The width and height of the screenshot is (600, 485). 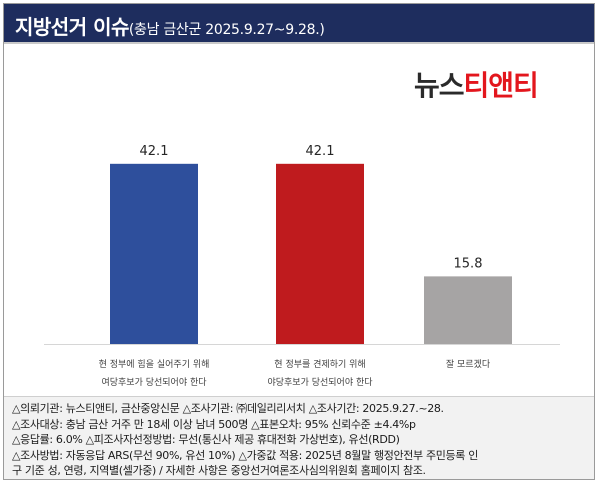 I want to click on category-label-2-line-2: 야당후보가 당선되어야 한다, so click(x=320, y=382).